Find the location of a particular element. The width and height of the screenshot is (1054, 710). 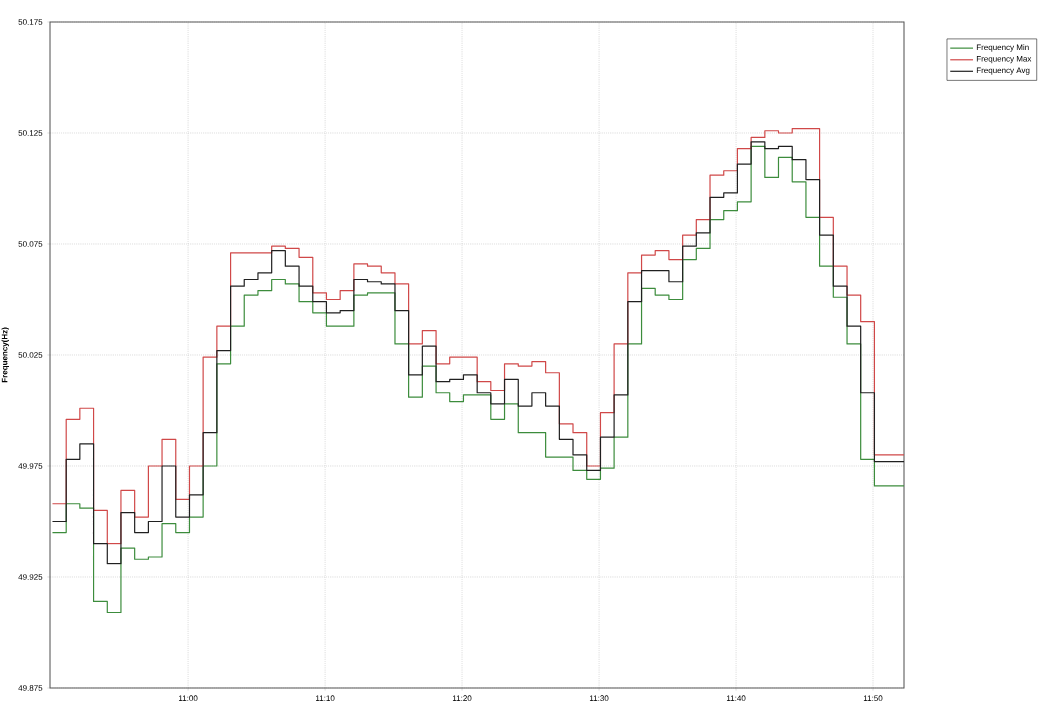

legend-label: Frequency Avg is located at coordinates (1003, 71).